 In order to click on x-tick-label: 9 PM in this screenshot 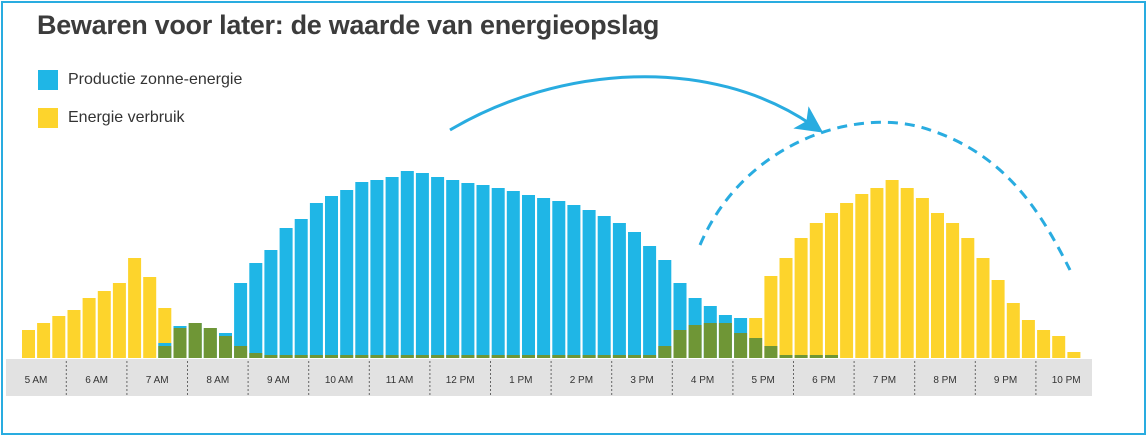, I will do `click(1005, 380)`.